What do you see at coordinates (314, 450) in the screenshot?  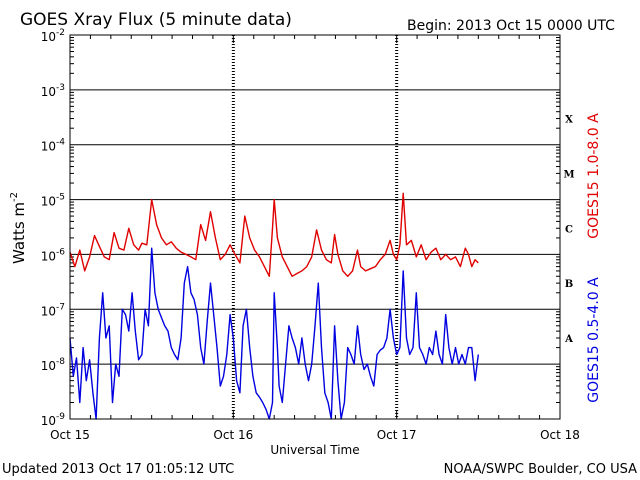 I see `x-axis-label: Universal Time` at bounding box center [314, 450].